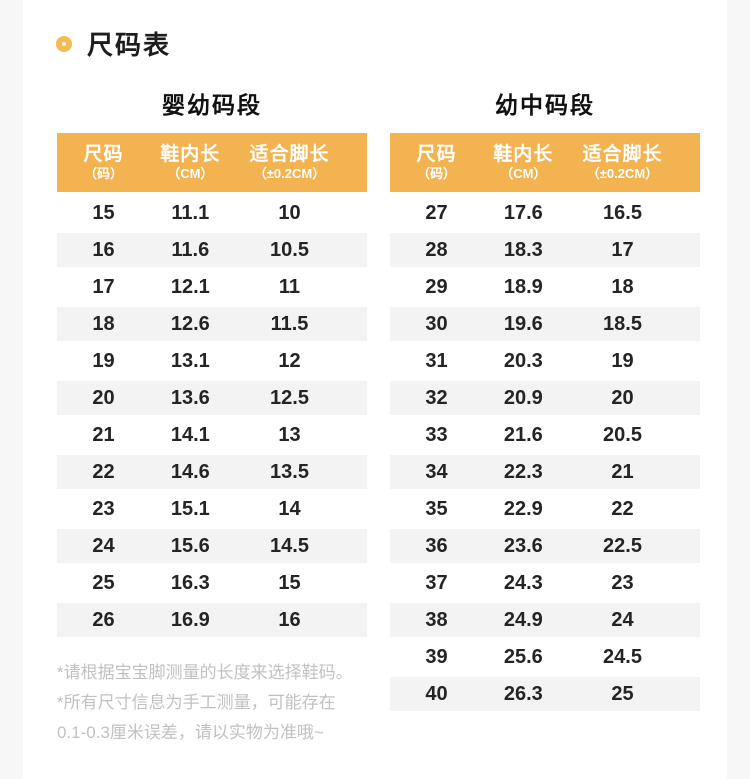 The image size is (750, 779). I want to click on size-cell: 30, so click(436, 323).